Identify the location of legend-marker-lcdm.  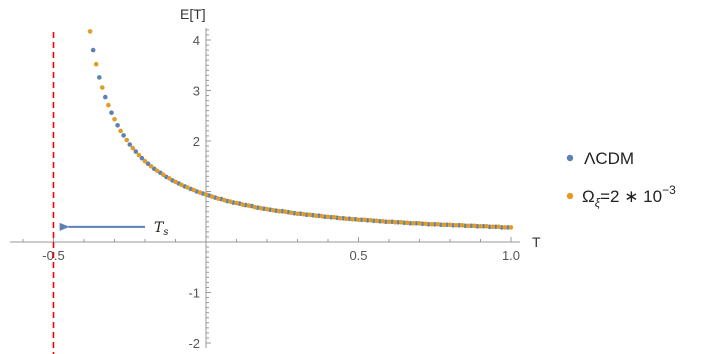
(570, 158).